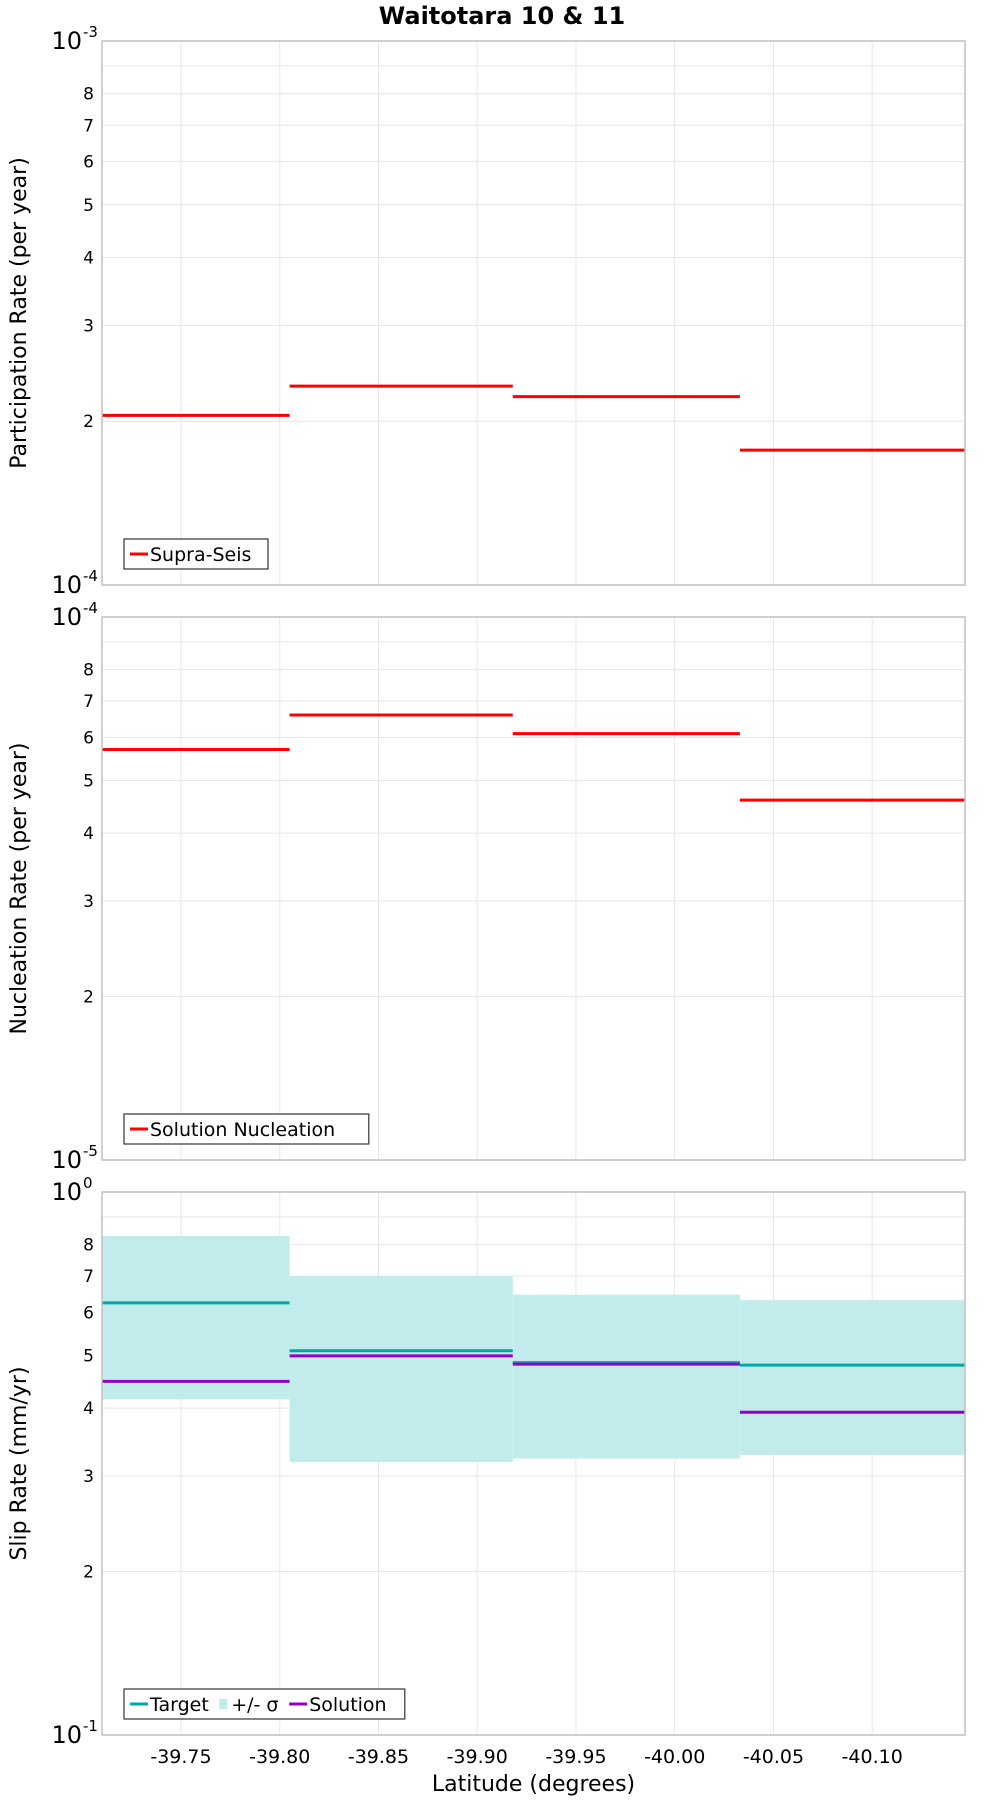 This screenshot has height=1800, width=1000. Describe the element at coordinates (477, 1757) in the screenshot. I see `x-tick-label: -39.90` at that location.